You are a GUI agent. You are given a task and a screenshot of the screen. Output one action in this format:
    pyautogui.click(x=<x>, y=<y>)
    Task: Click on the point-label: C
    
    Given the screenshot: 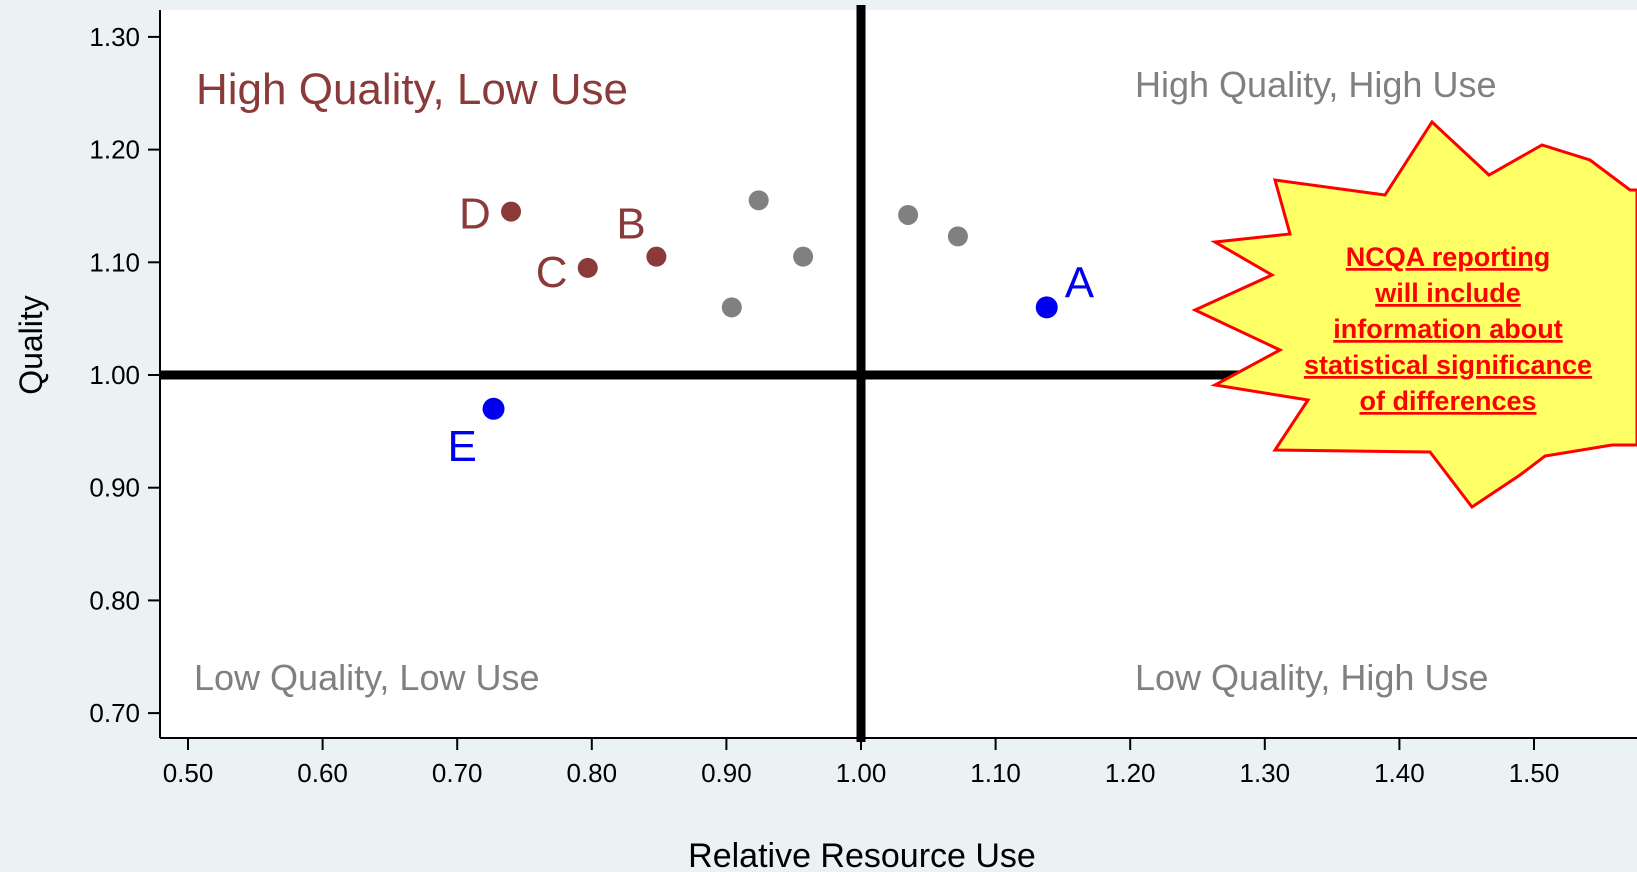 What is the action you would take?
    pyautogui.click(x=552, y=272)
    